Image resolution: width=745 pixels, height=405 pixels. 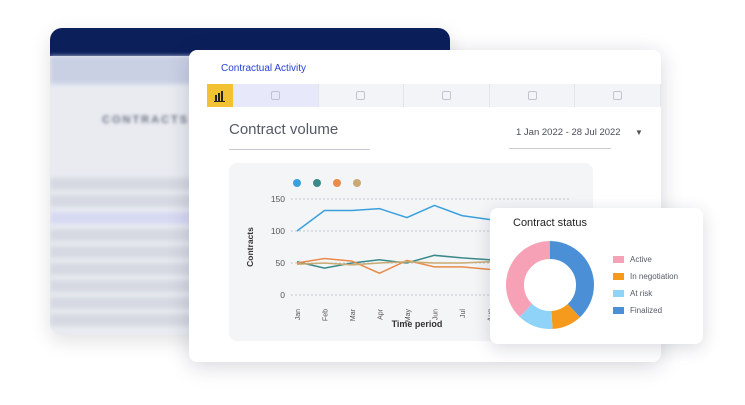 I want to click on legend-label: Active, so click(x=641, y=259).